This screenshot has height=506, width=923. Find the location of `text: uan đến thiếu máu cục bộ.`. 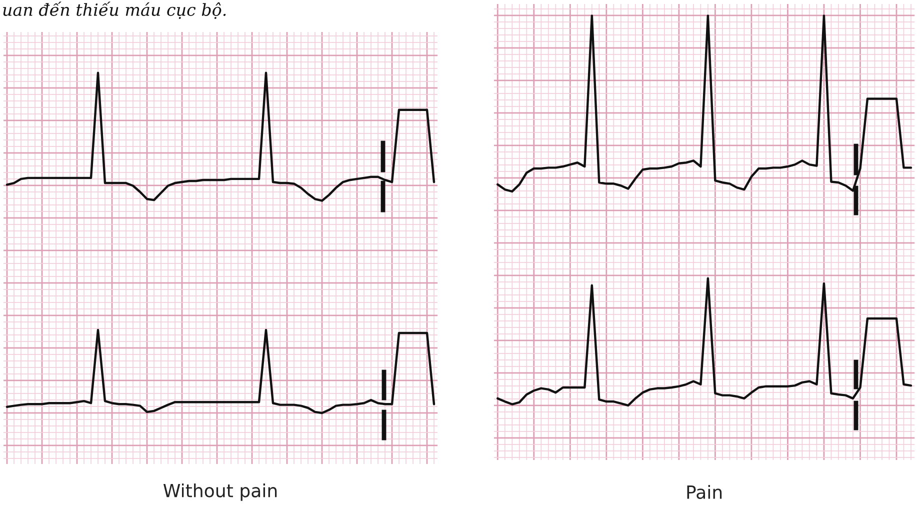

text: uan đến thiếu máu cục bộ. is located at coordinates (114, 10).